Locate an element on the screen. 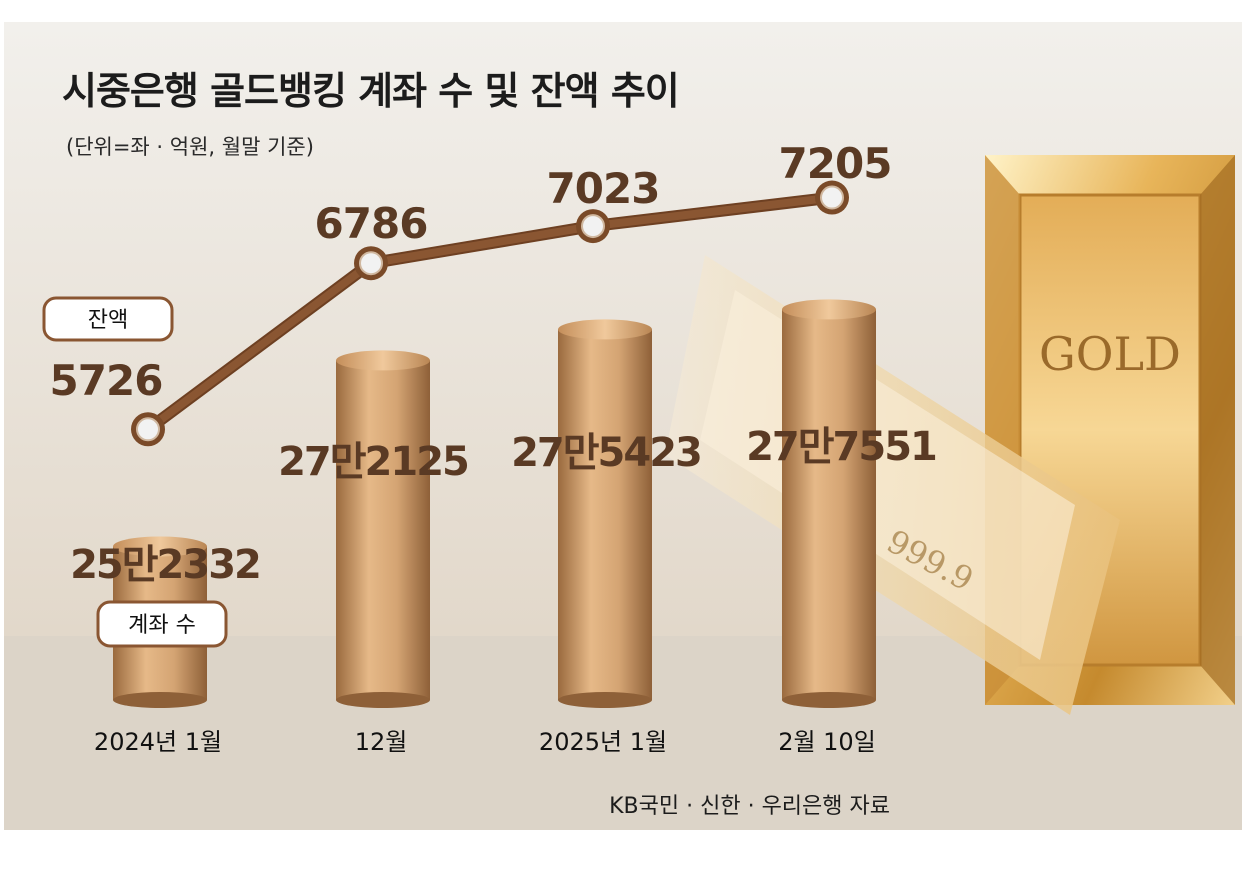  bar-series-tag-box is located at coordinates (162, 624).